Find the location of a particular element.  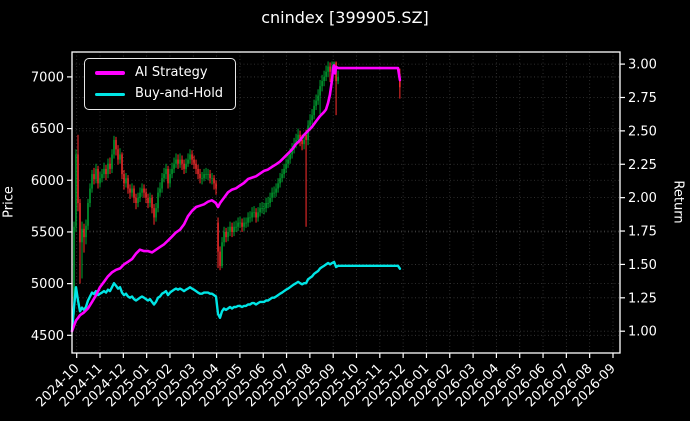

legend-label-buy-and-hold: Buy-and-Hold is located at coordinates (179, 94).